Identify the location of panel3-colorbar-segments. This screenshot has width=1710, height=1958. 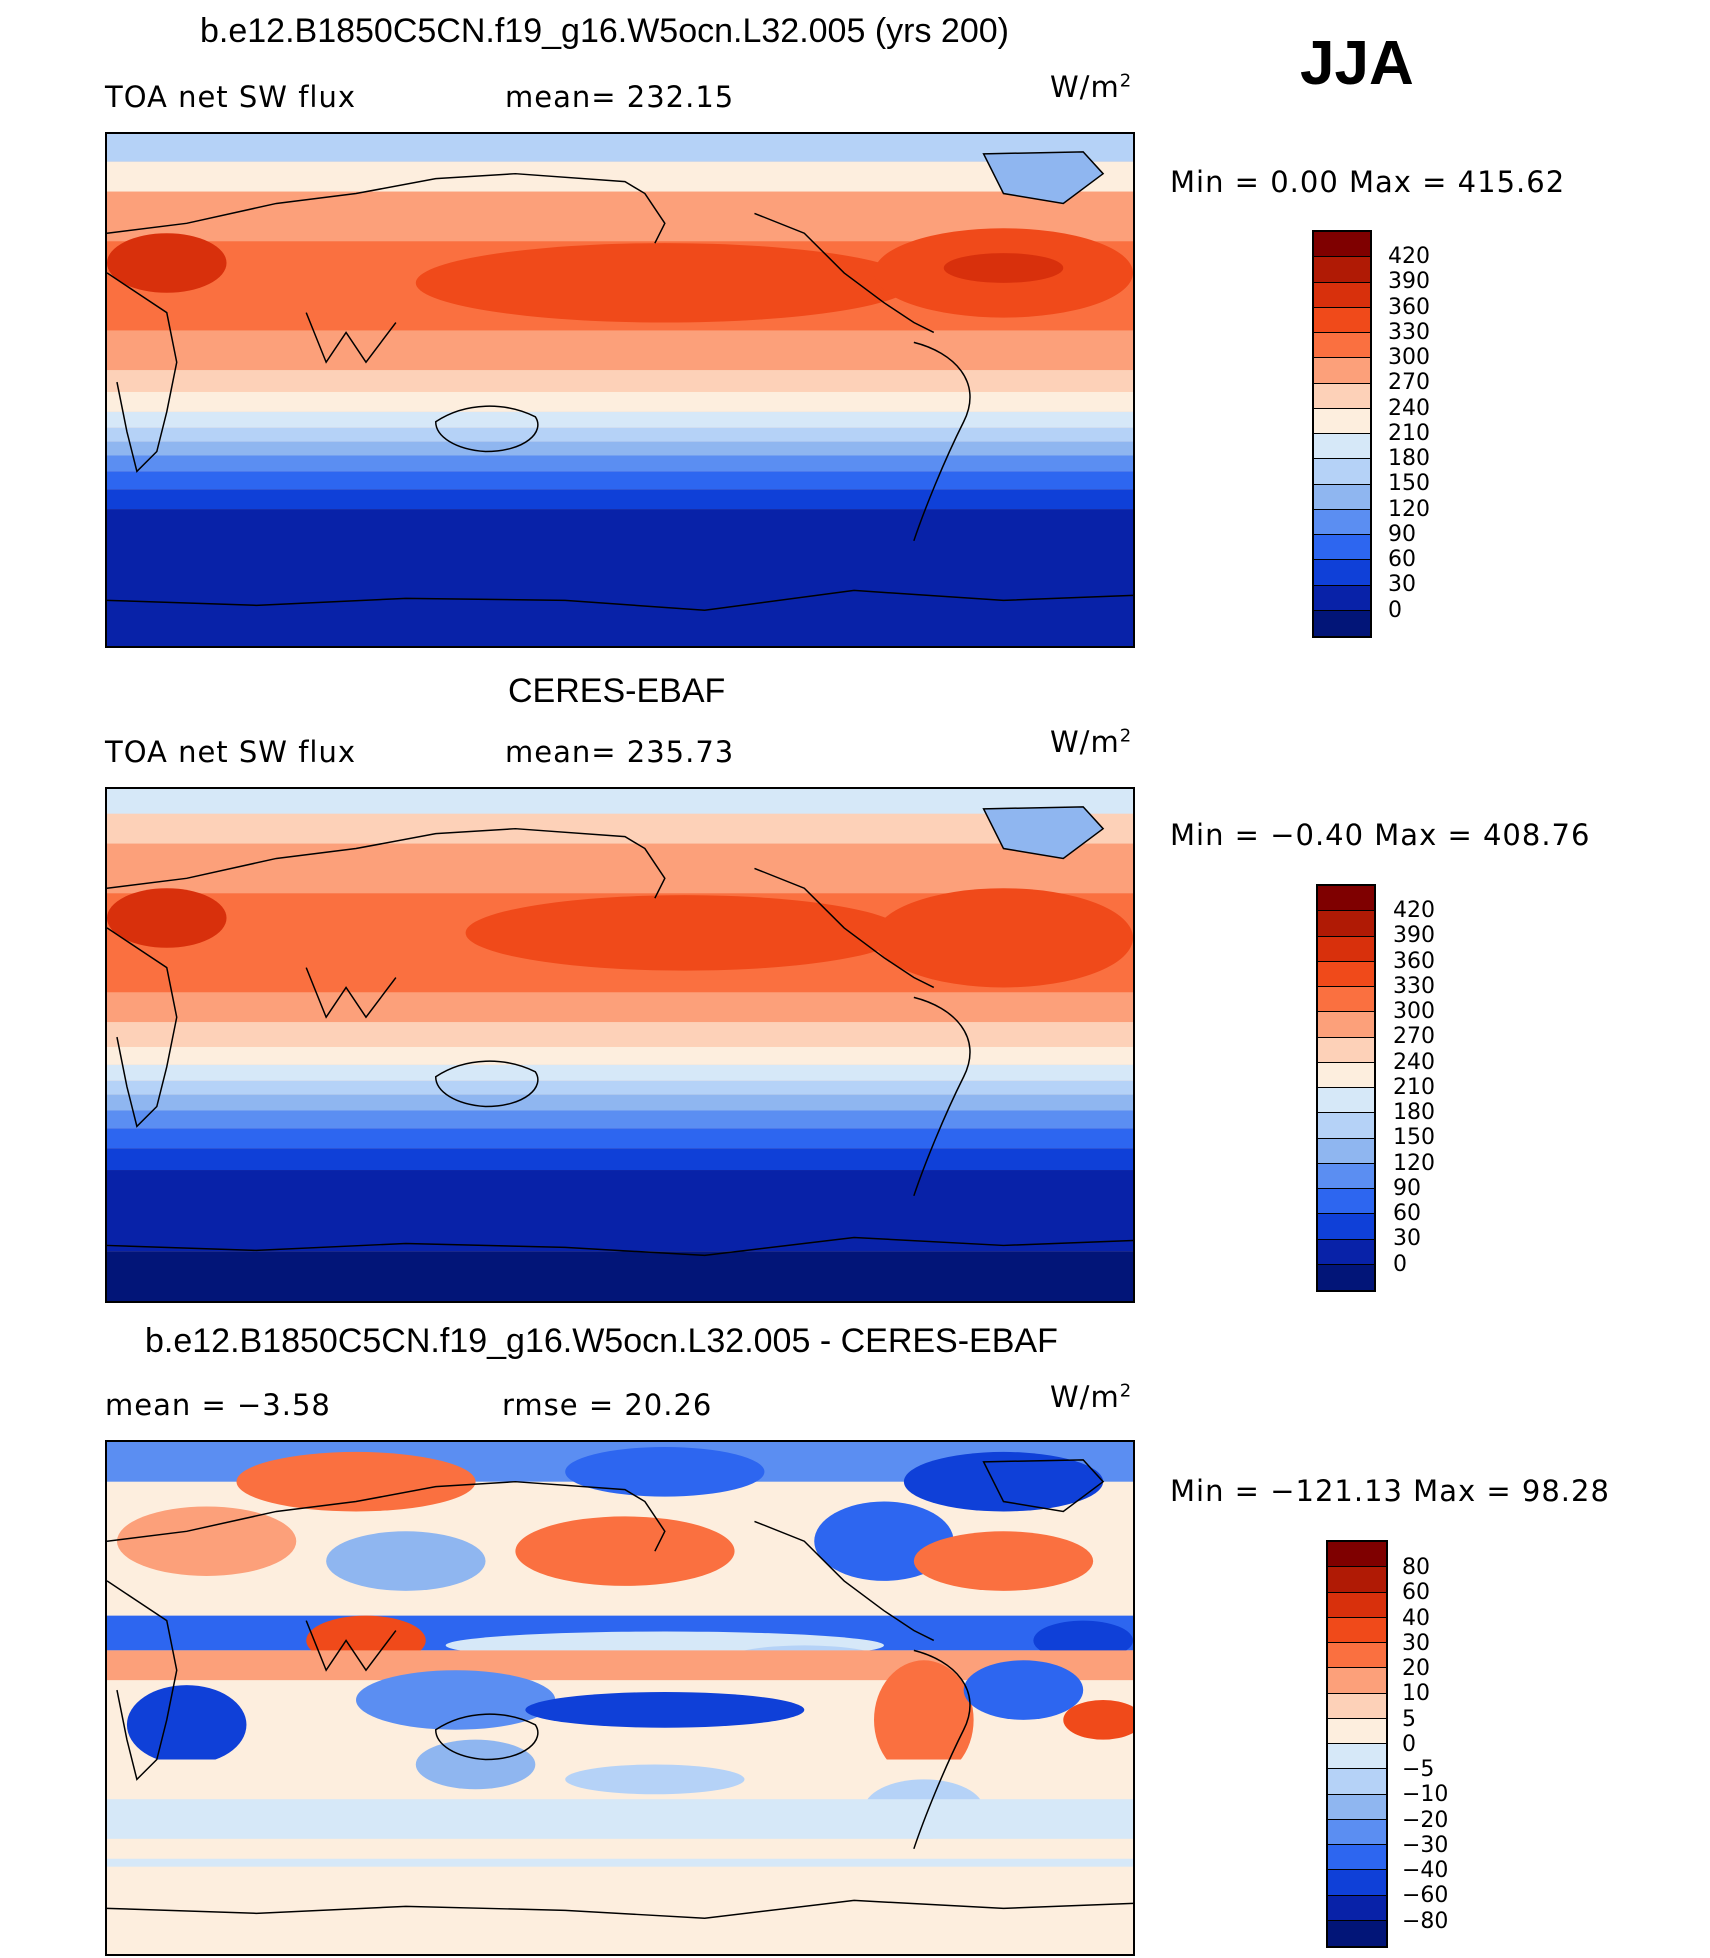
(1357, 1744).